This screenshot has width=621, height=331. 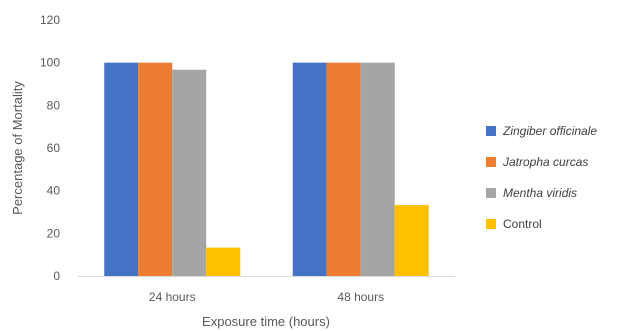 I want to click on y-tick-label: 100, so click(x=50, y=63).